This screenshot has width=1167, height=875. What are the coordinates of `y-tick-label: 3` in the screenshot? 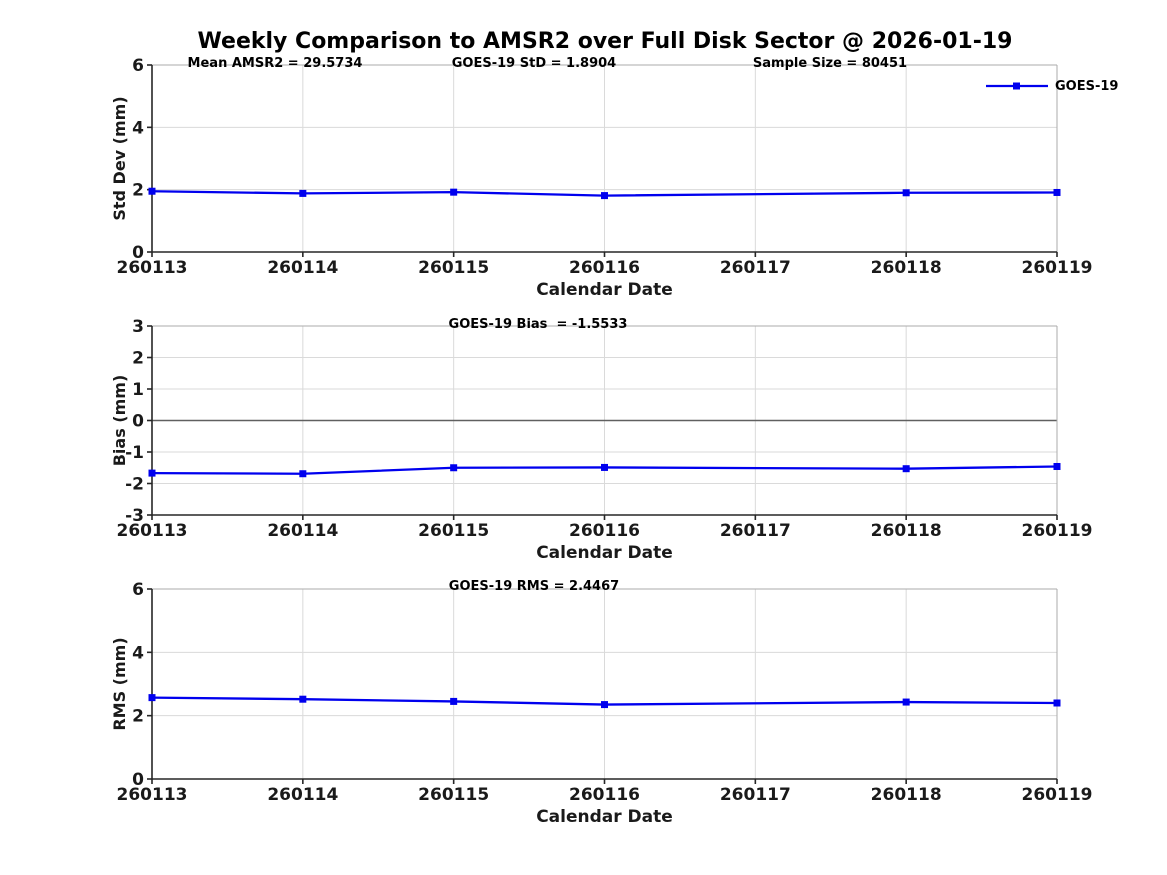 It's located at (138, 327).